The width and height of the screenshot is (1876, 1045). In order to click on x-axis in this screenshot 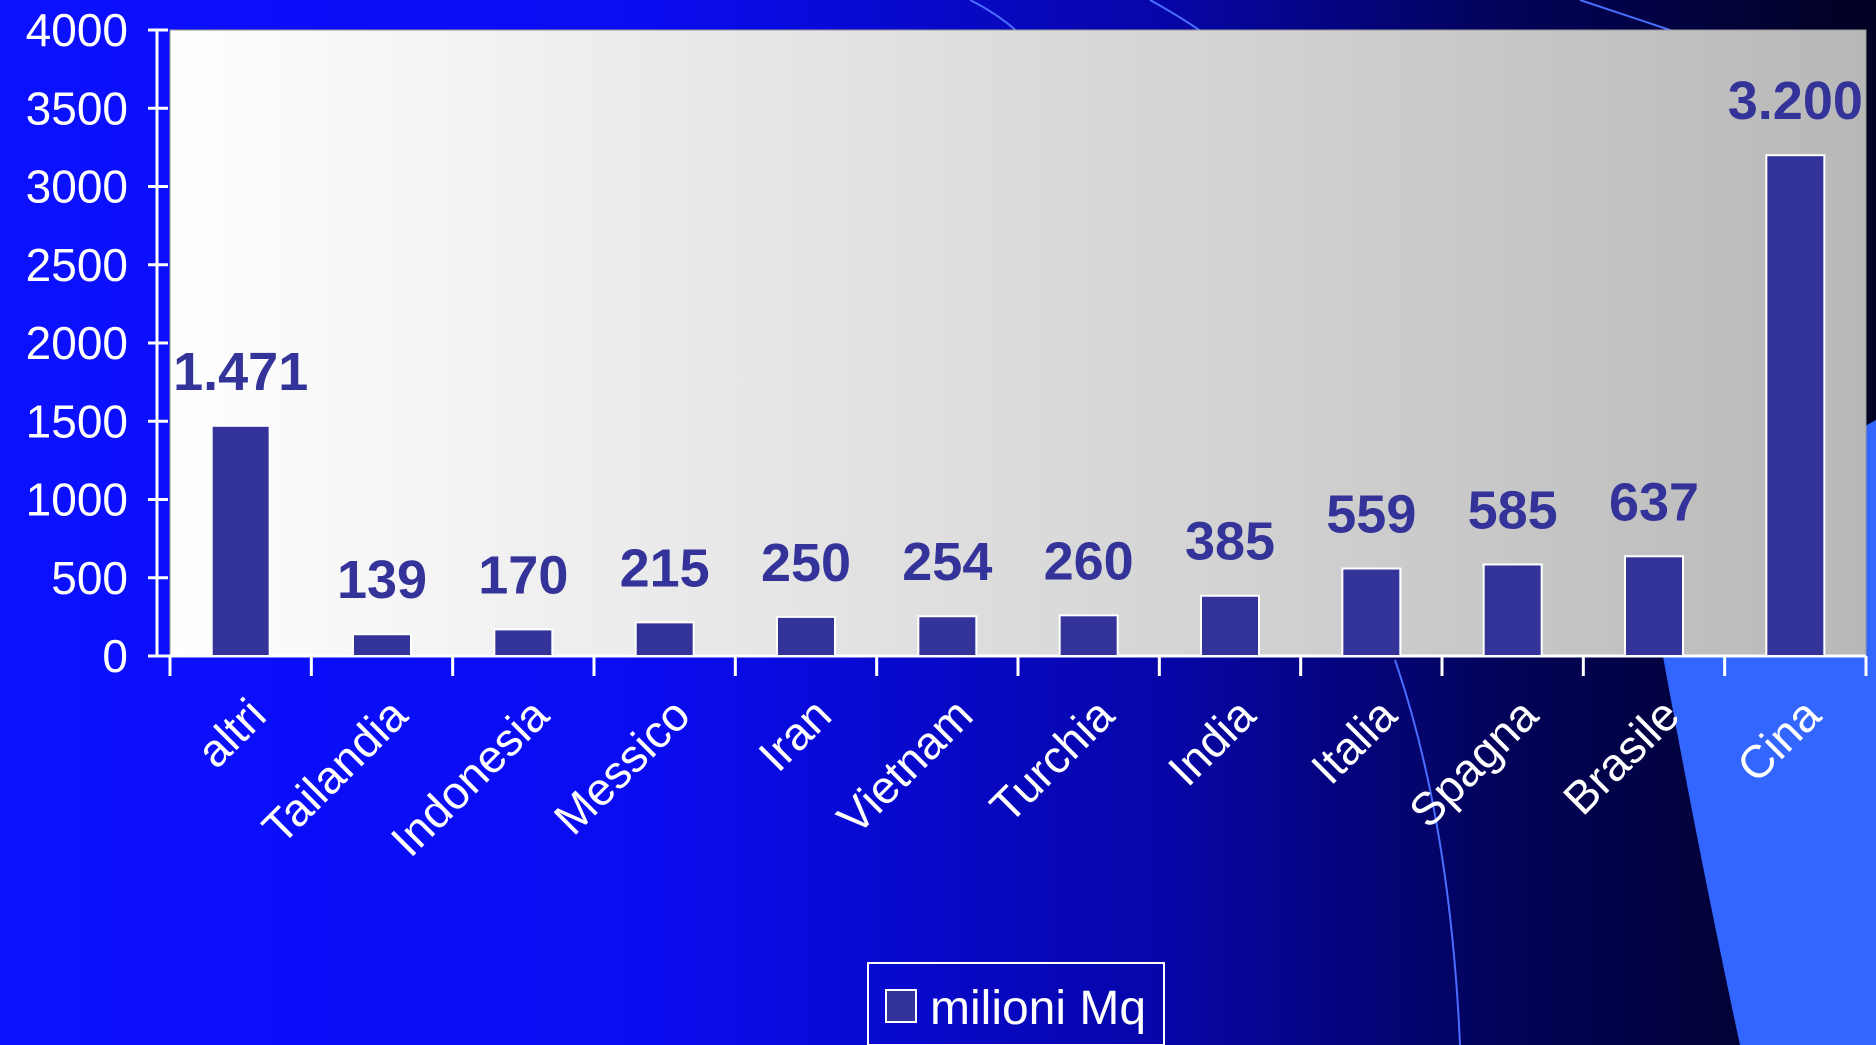, I will do `click(1012, 665)`.